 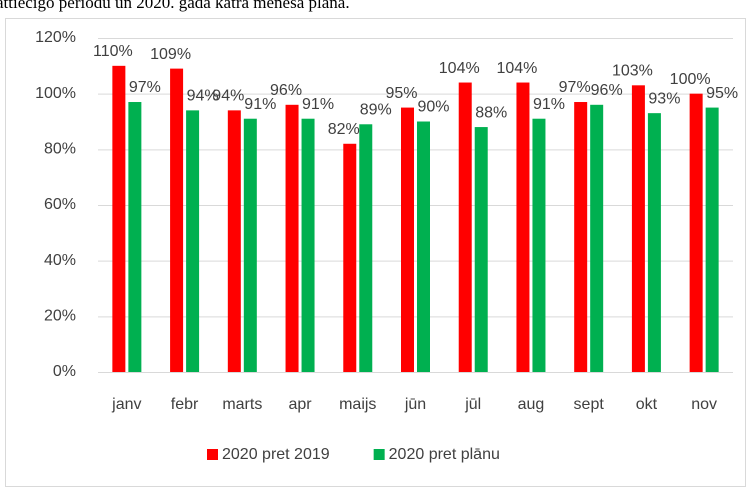 What do you see at coordinates (60, 316) in the screenshot?
I see `y-tick-label: 20%` at bounding box center [60, 316].